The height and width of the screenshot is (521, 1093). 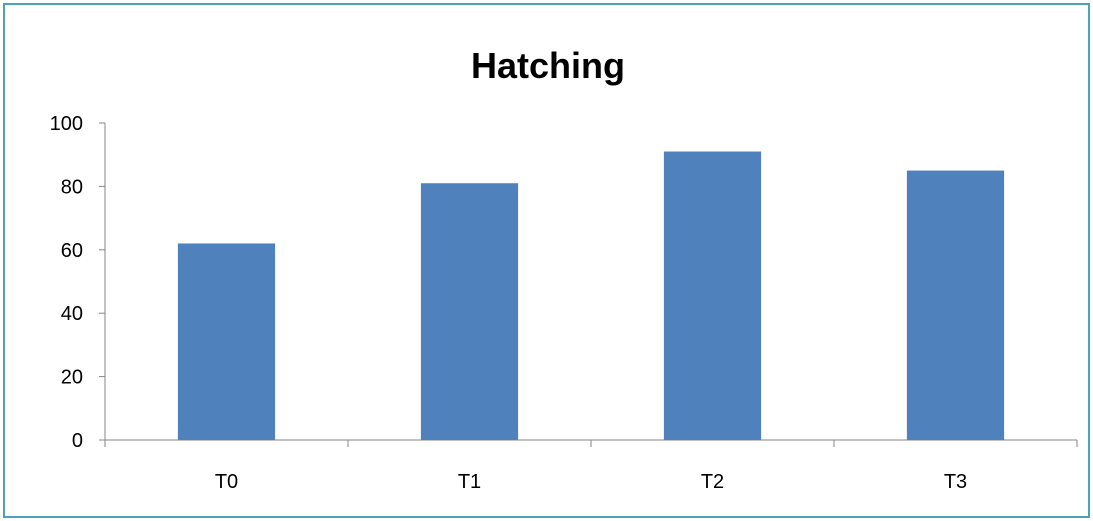 What do you see at coordinates (548, 65) in the screenshot?
I see `chart-title: Hatching` at bounding box center [548, 65].